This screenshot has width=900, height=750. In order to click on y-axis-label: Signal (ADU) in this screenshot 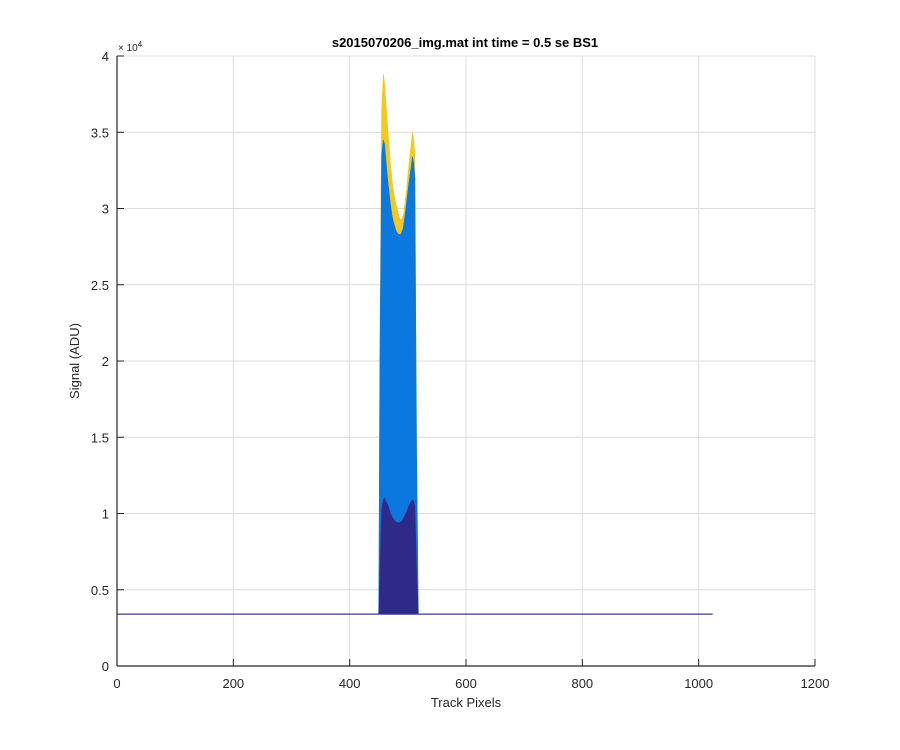, I will do `click(74, 361)`.